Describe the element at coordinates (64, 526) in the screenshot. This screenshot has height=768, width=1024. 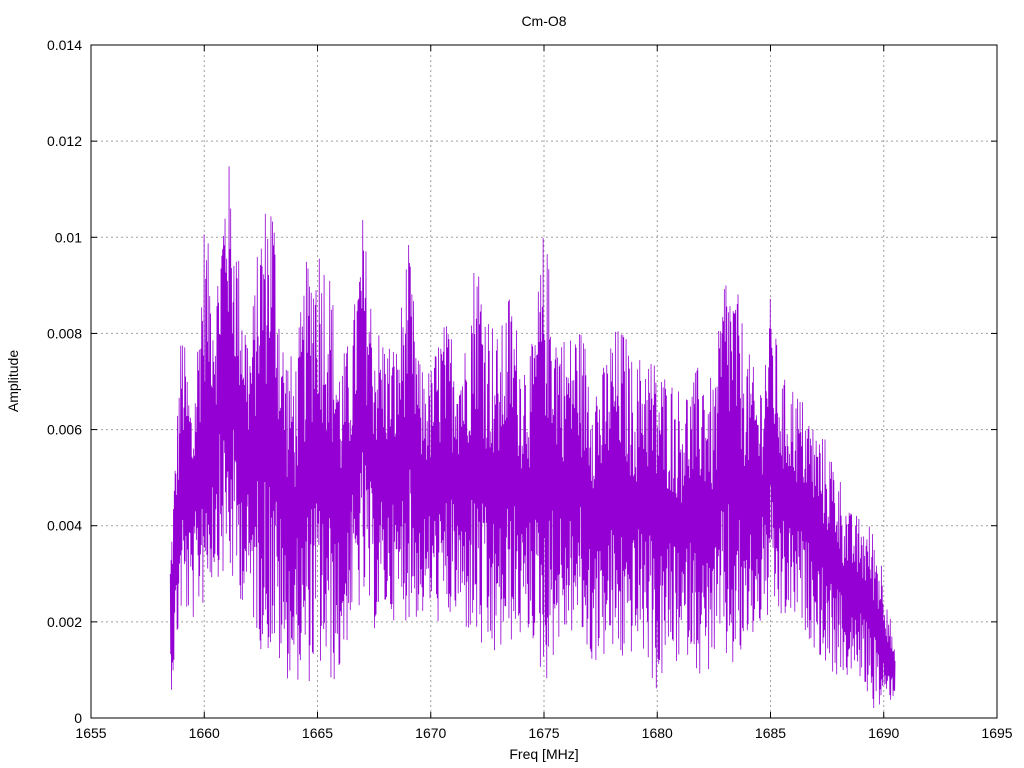
I see `y-tick-label: 0.004` at that location.